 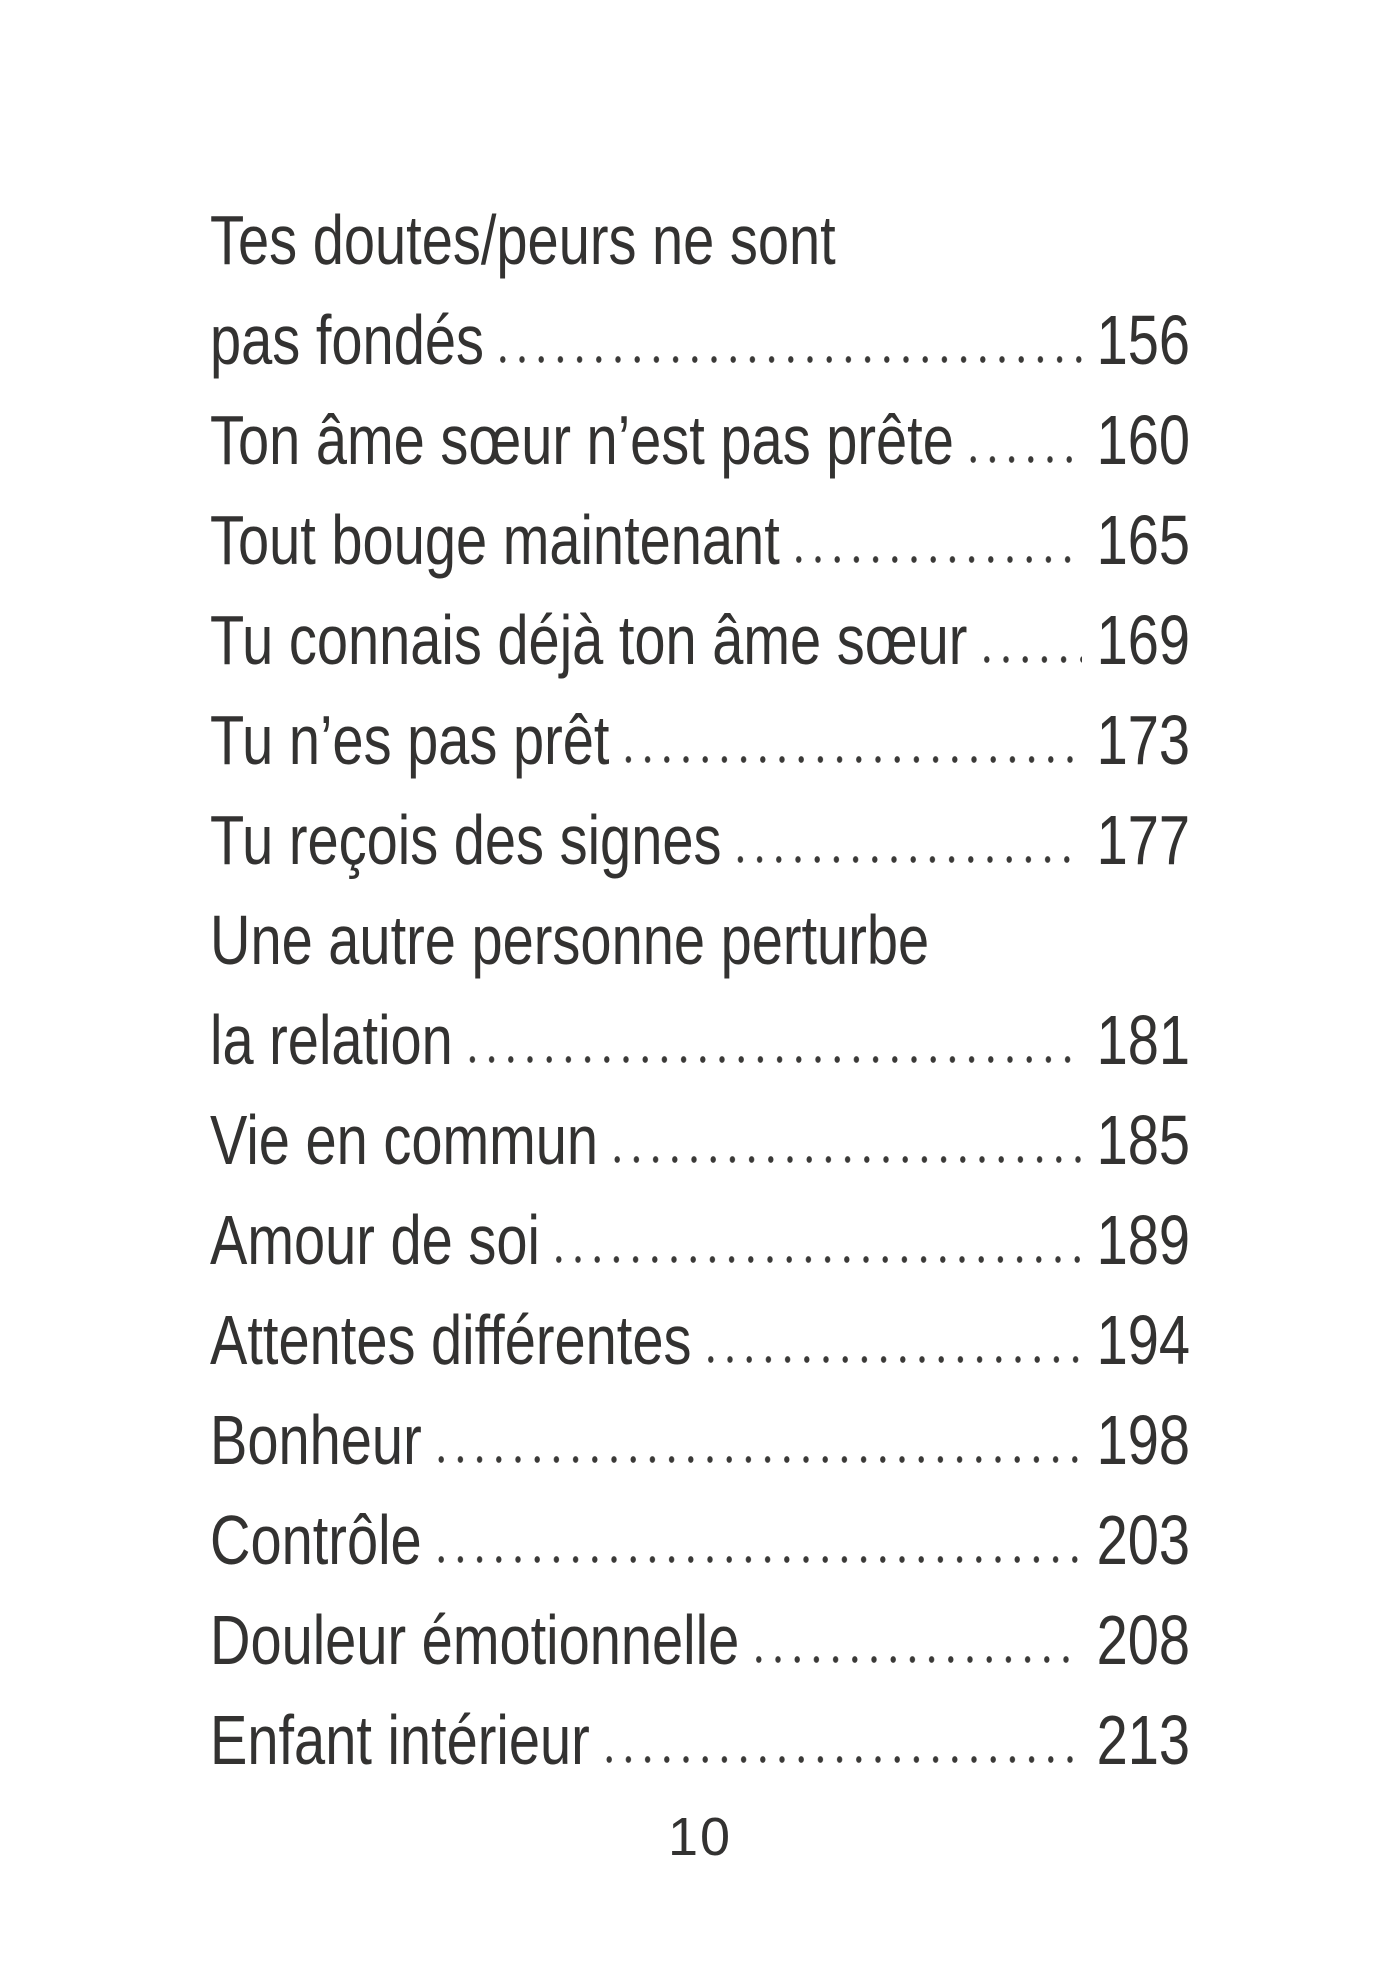 What do you see at coordinates (410, 740) in the screenshot?
I see `toc-entry-title: Tu n’es pas prêt` at bounding box center [410, 740].